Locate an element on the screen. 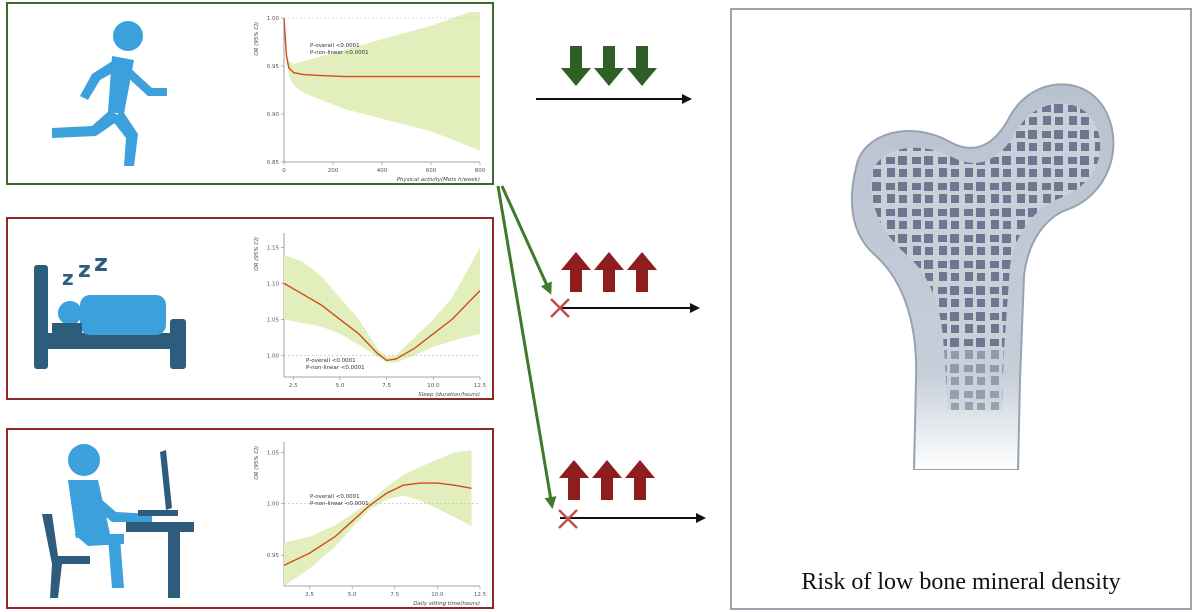 Image resolution: width=1200 pixels, height=612 pixels. increase-arrows-group-sleep is located at coordinates (609, 272).